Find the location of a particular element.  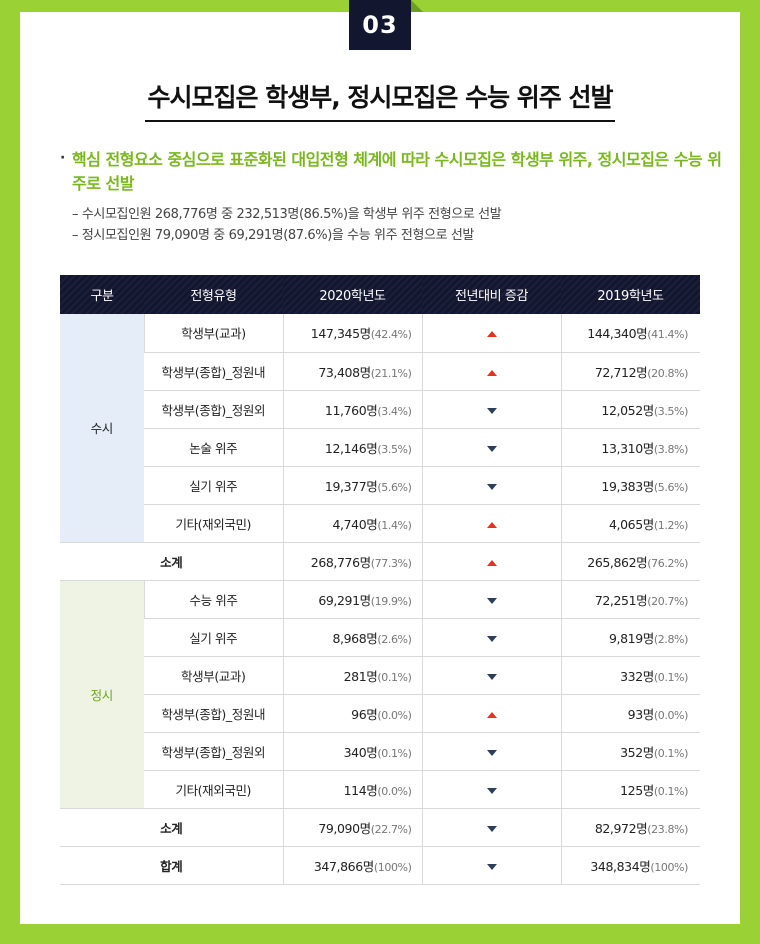

cell-2020-value: 73,408명 is located at coordinates (344, 372).